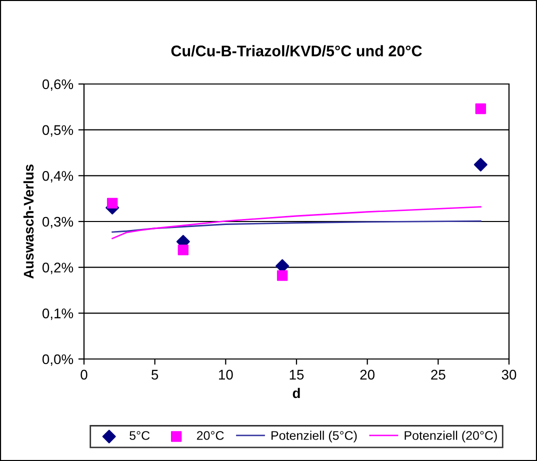 The image size is (537, 461). I want to click on legend-label: Potenziell (20°C), so click(450, 436).